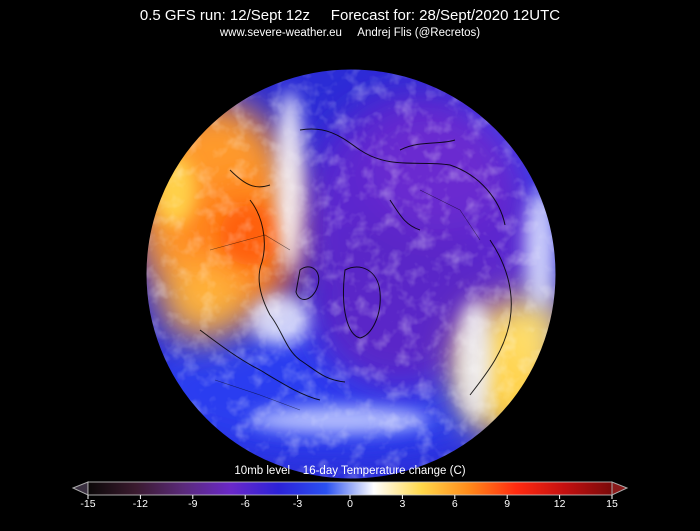  What do you see at coordinates (454, 504) in the screenshot?
I see `colorbar-tick-label: 6` at bounding box center [454, 504].